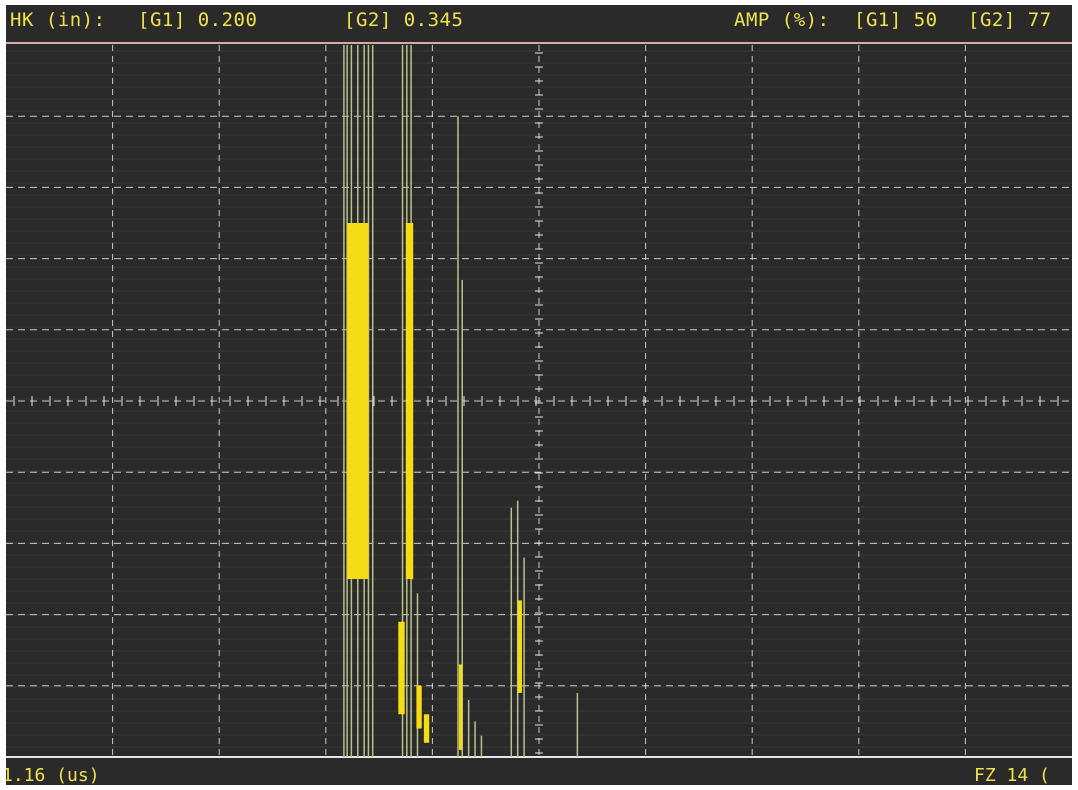  What do you see at coordinates (53, 775) in the screenshot?
I see `range-label: 1.16 (us)` at bounding box center [53, 775].